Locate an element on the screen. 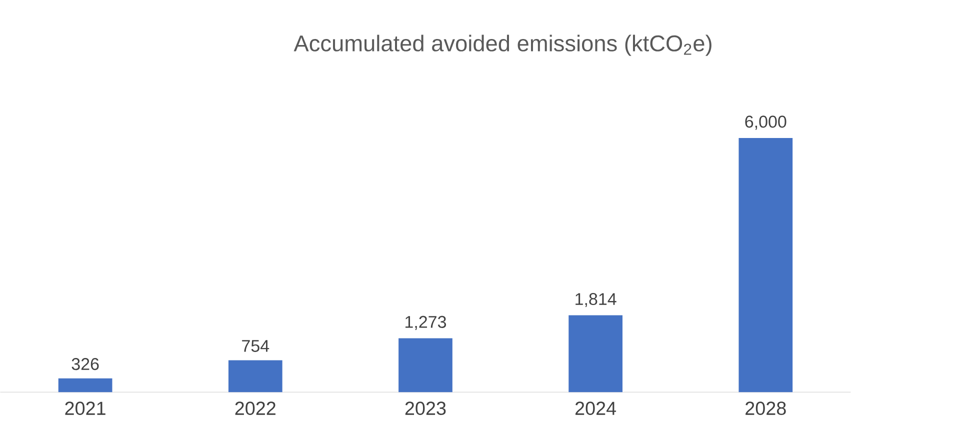 The width and height of the screenshot is (954, 444). x-tick-label: 2021 is located at coordinates (85, 408).